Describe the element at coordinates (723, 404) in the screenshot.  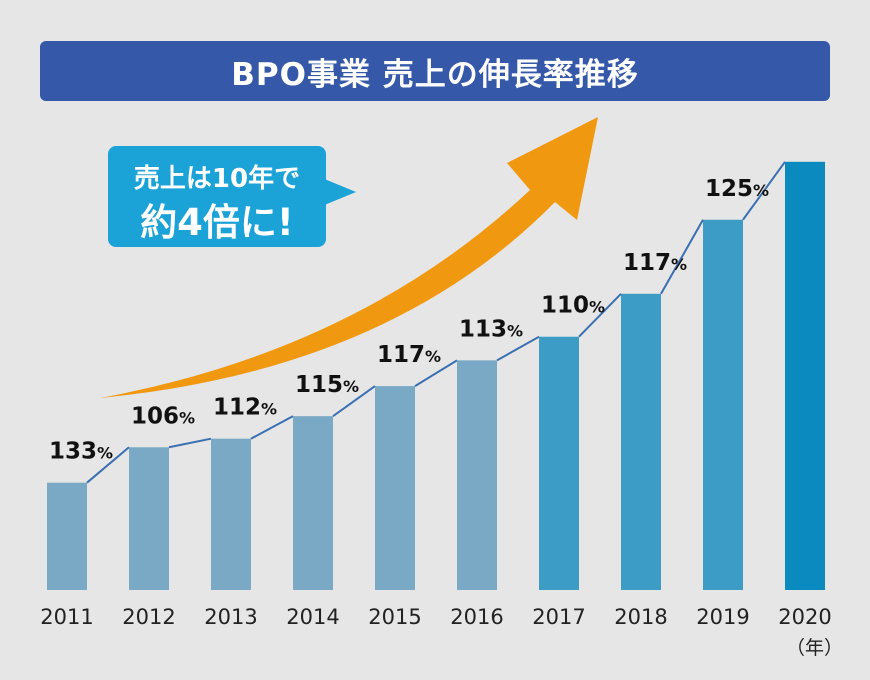
I see `bar-2019` at that location.